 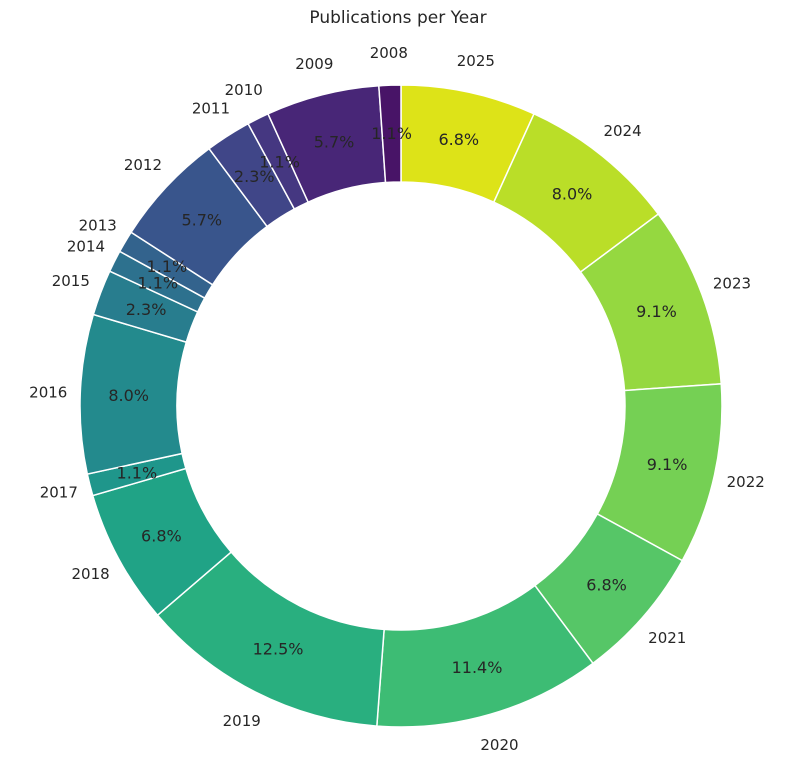 What do you see at coordinates (91, 574) in the screenshot?
I see `year-label-2018: 2018` at bounding box center [91, 574].